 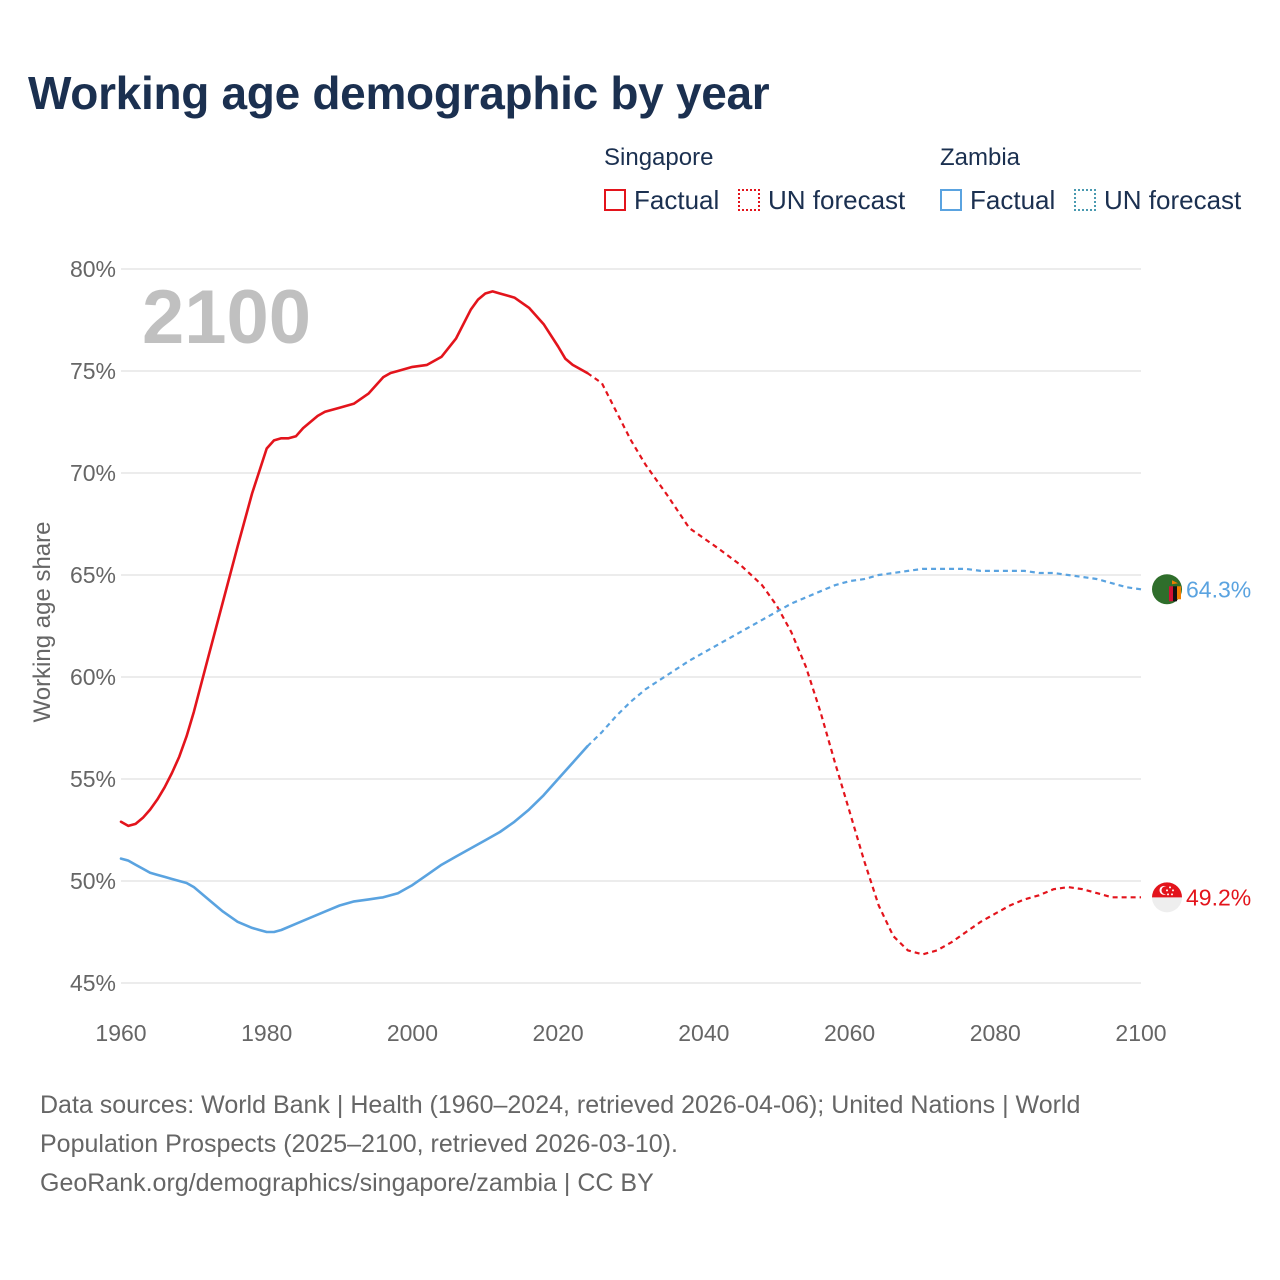 I want to click on x-tick-label: 2100, so click(x=1140, y=1033).